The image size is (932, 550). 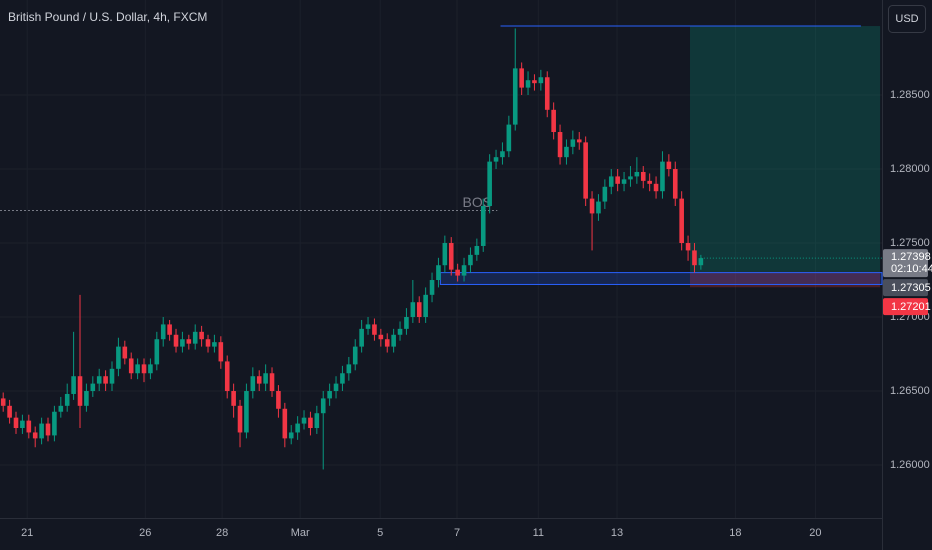 I want to click on x-tick-label: Mar, so click(x=300, y=533).